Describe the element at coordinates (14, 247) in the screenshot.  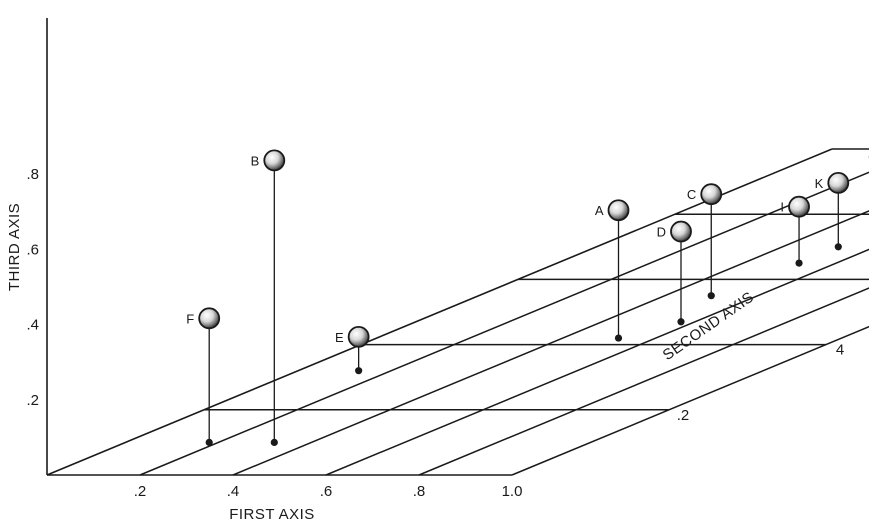
I see `z-axis-title: THIRD AXIS` at that location.